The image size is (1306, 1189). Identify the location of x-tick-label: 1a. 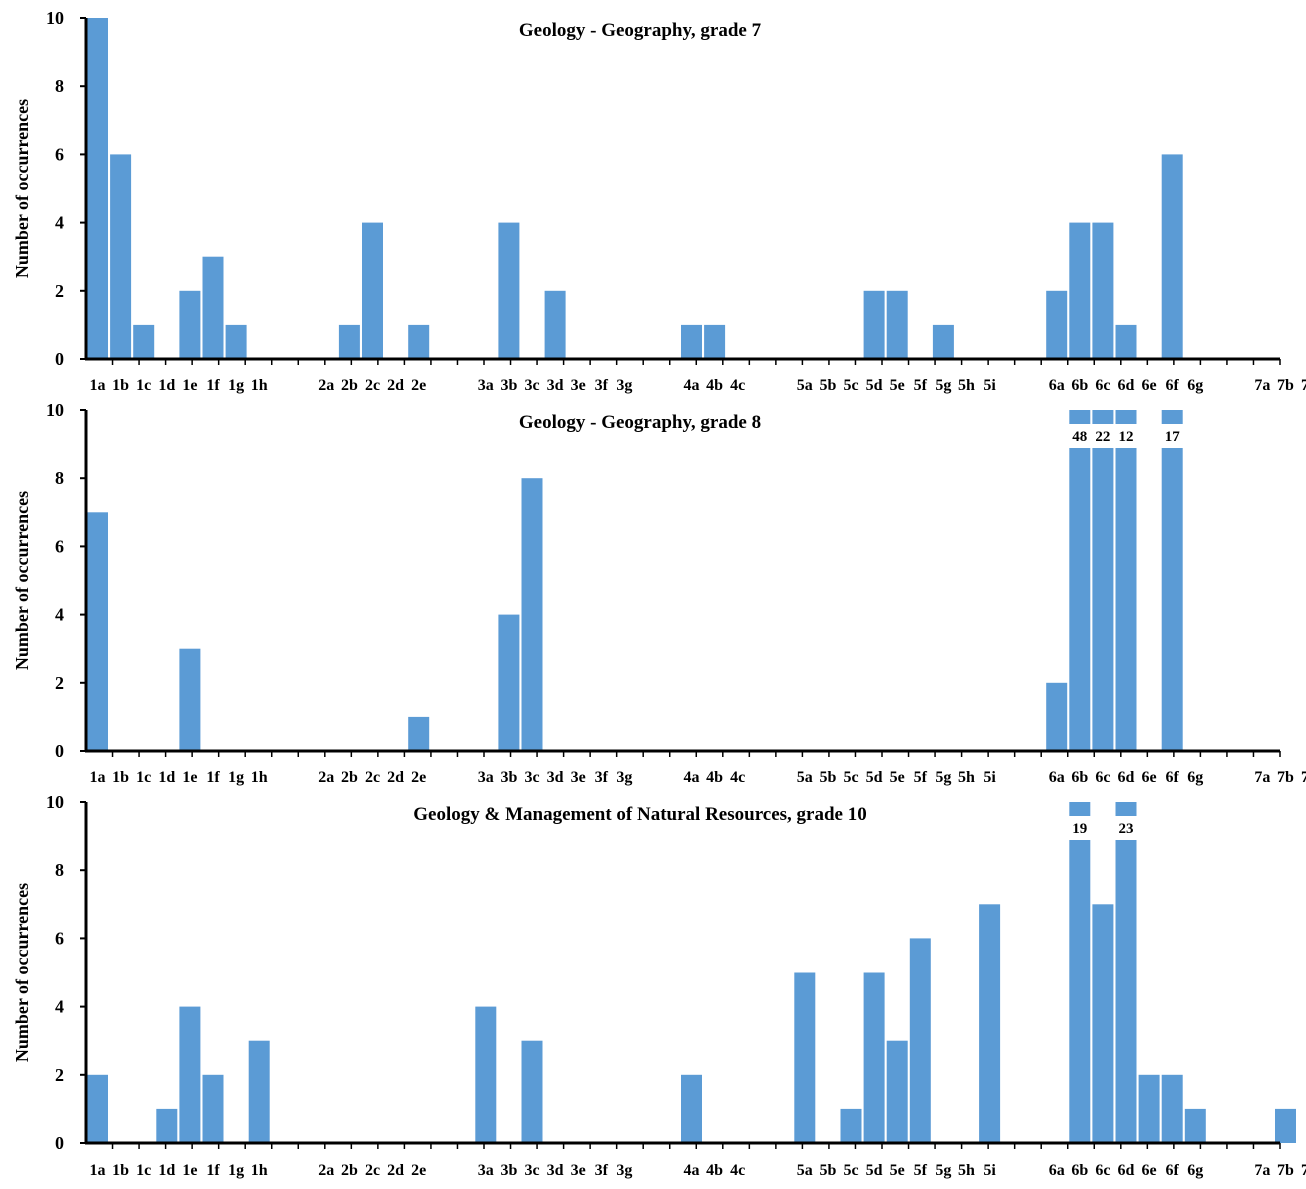
(98, 777).